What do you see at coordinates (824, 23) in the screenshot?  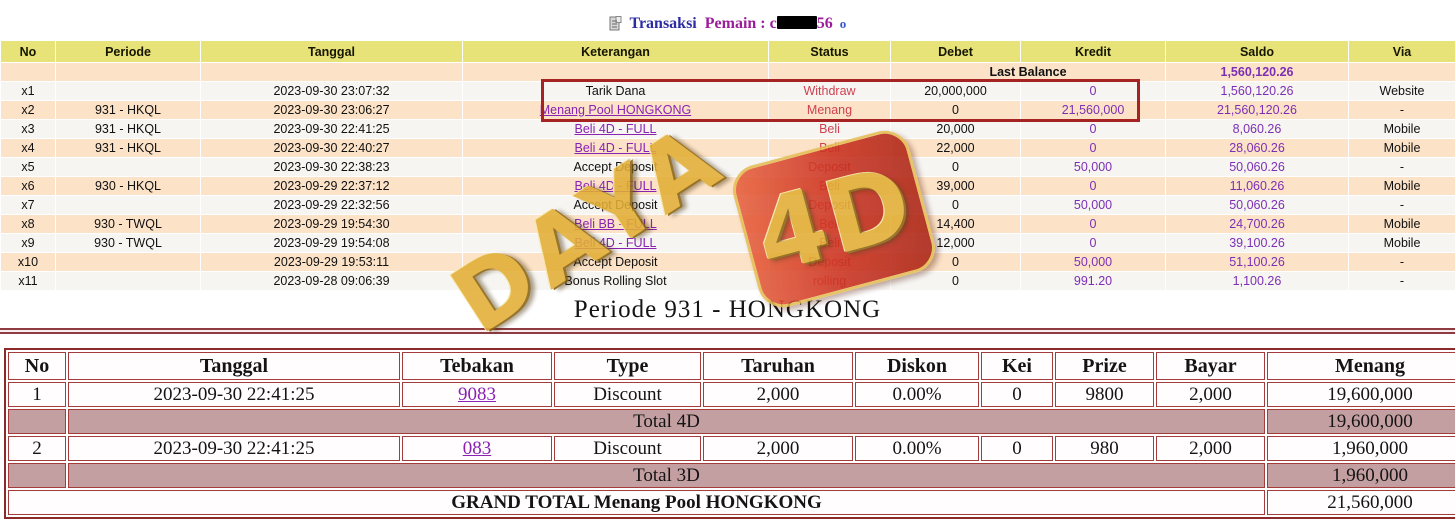 I see `title-pemain-suffix: 56` at bounding box center [824, 23].